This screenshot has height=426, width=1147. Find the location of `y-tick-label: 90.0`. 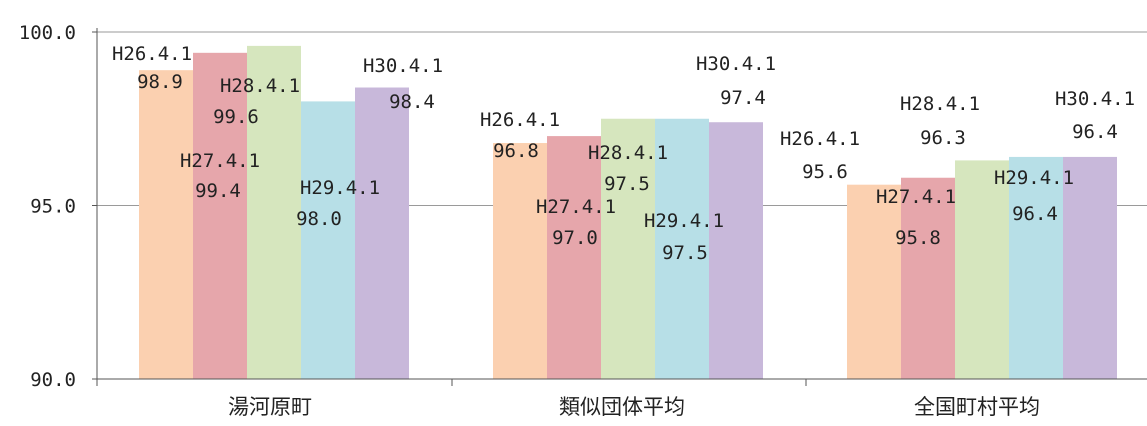

y-tick-label: 90.0 is located at coordinates (53, 380).